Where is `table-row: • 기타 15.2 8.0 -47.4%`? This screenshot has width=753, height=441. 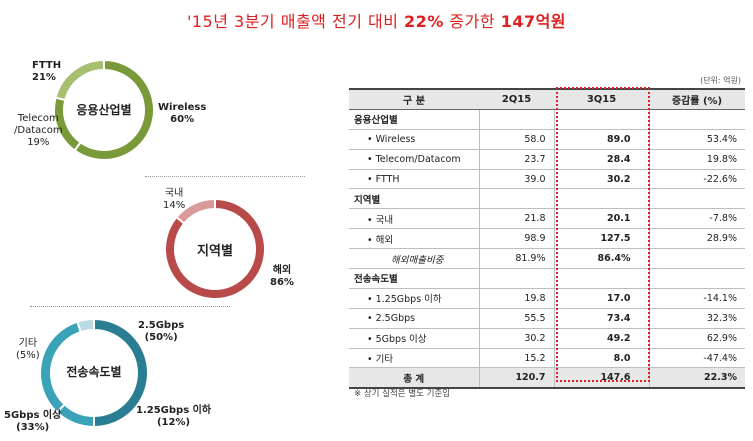 table-row: • 기타 15.2 8.0 -47.4% is located at coordinates (547, 358).